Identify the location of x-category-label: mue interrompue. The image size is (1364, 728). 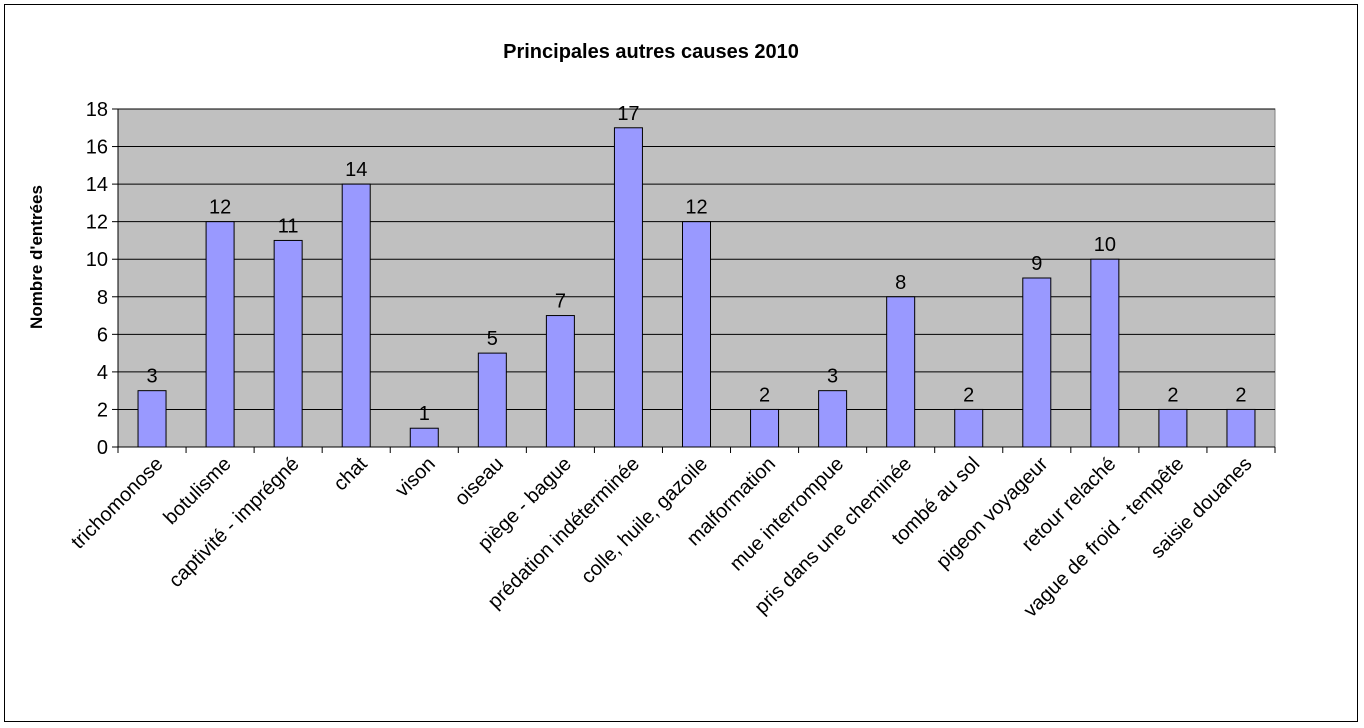
(787, 514).